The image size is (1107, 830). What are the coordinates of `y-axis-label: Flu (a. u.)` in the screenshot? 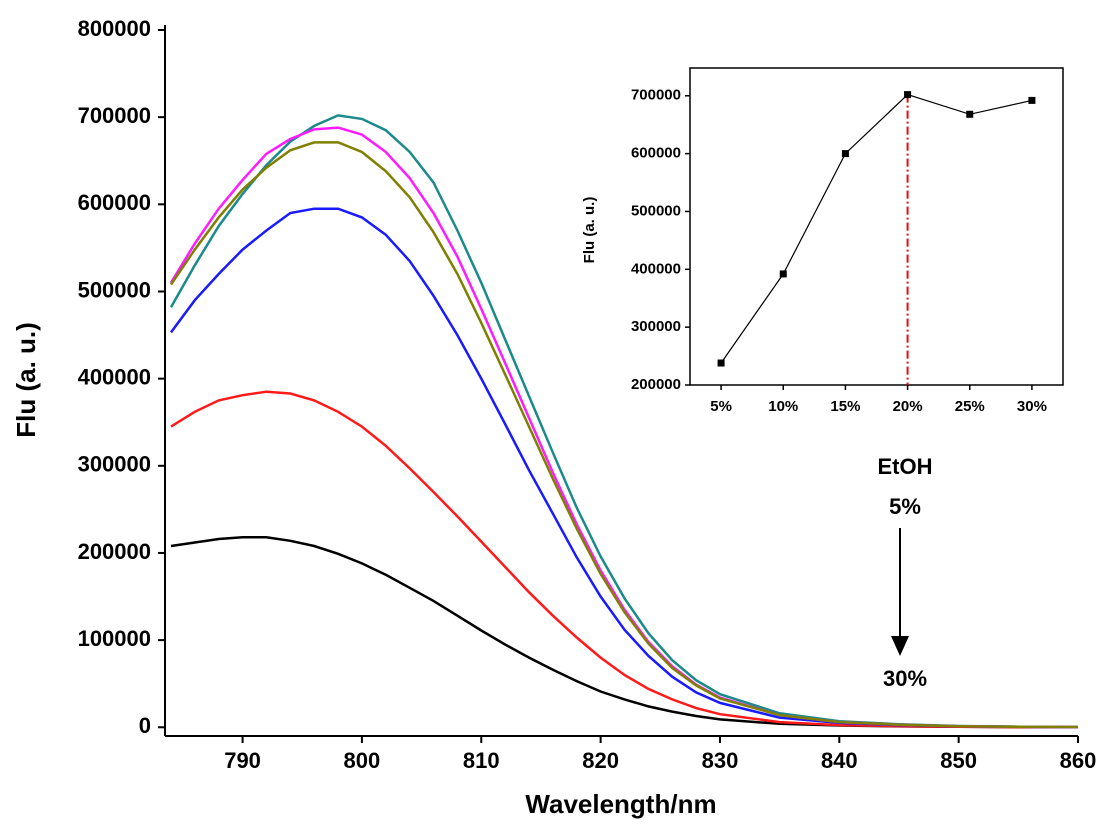 It's located at (26, 380).